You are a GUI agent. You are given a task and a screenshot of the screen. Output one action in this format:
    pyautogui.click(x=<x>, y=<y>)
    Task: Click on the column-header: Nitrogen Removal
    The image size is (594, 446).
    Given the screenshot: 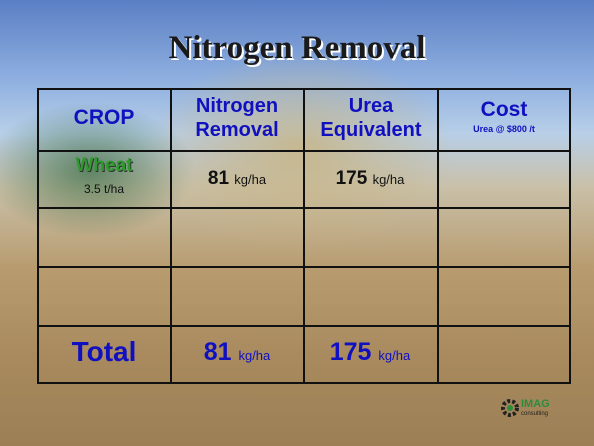 What is the action you would take?
    pyautogui.click(x=237, y=118)
    